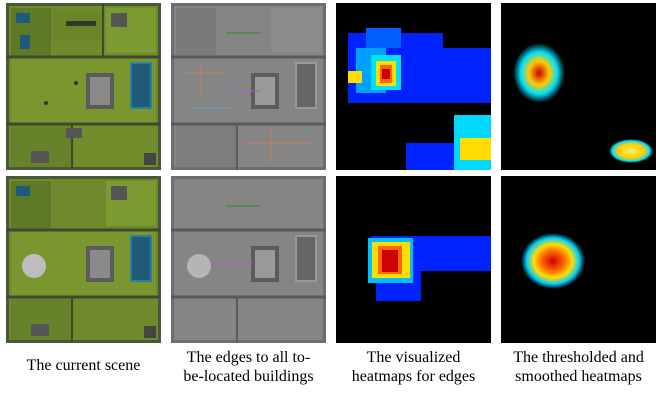 The width and height of the screenshot is (662, 401). Describe the element at coordinates (248, 259) in the screenshot. I see `edges-image-row2` at that location.